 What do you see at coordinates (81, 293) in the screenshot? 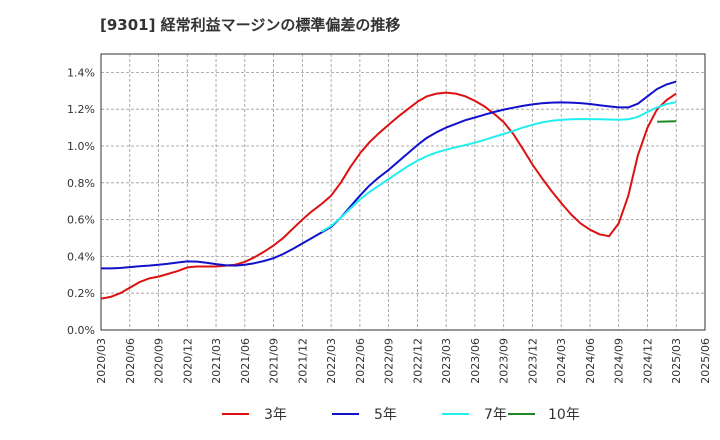
I see `y-tick-label: 0.2%` at bounding box center [81, 293].